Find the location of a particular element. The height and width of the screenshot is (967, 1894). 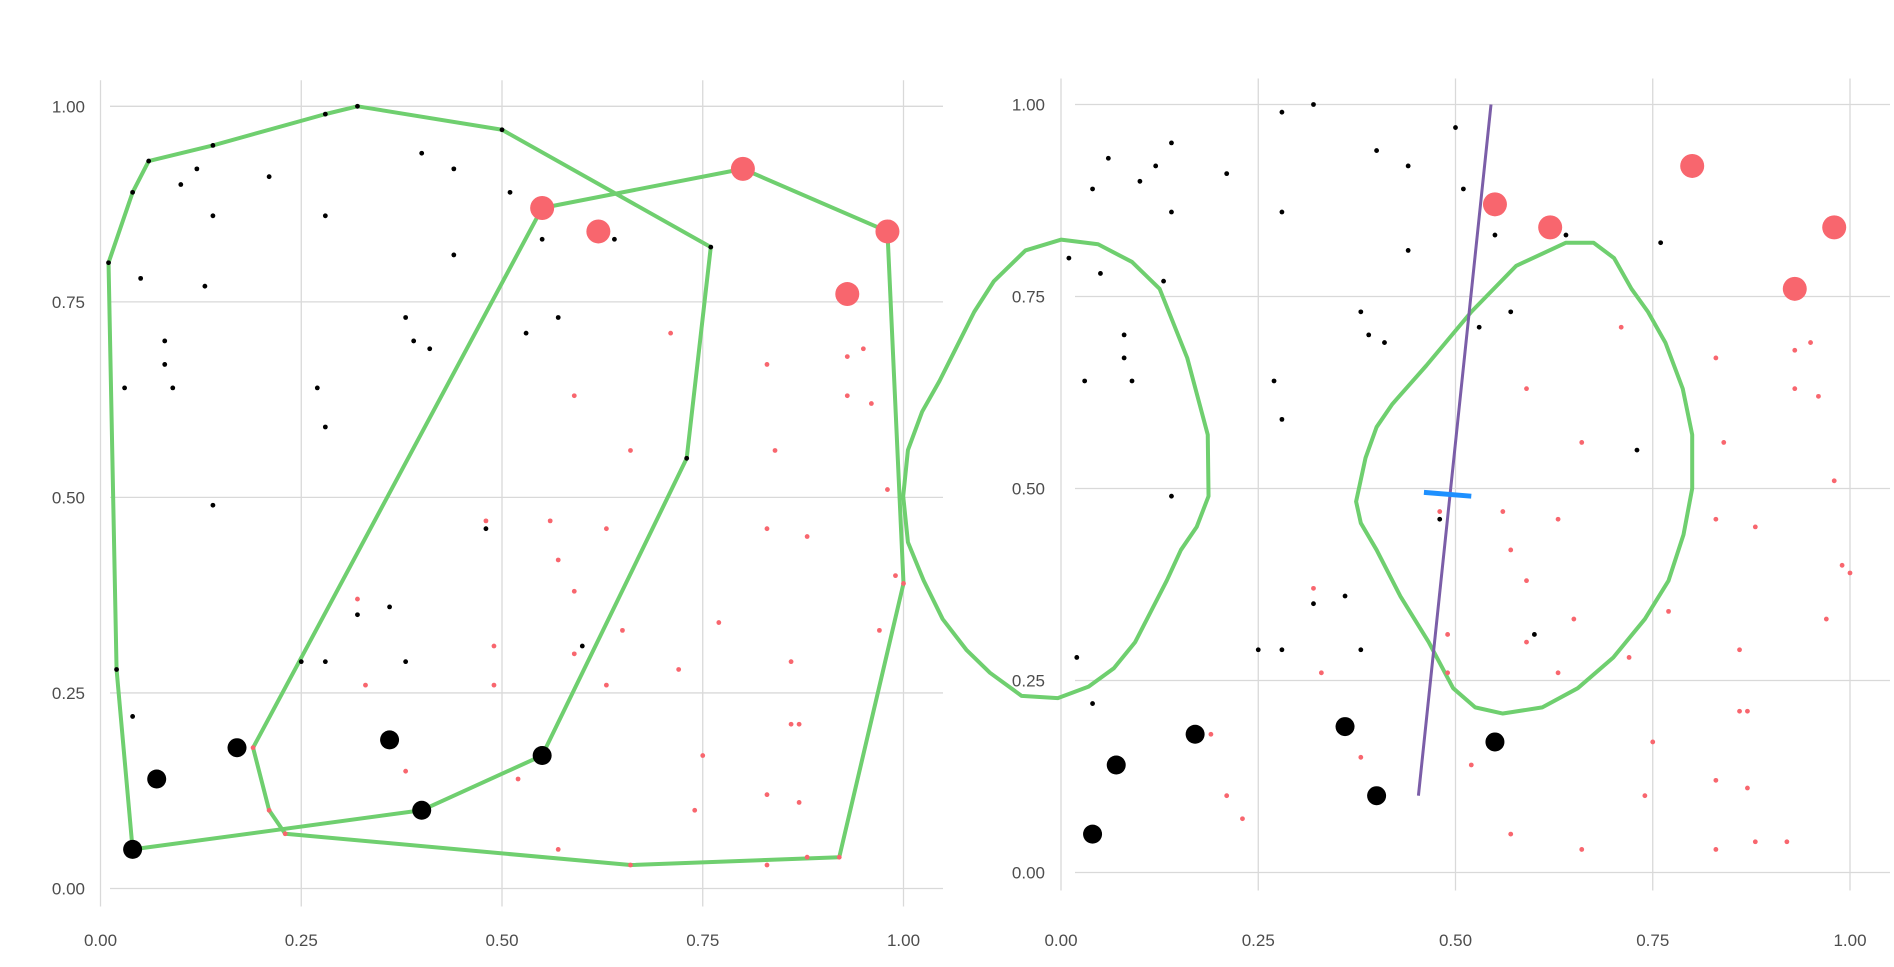

y-tick-label: 0.00 is located at coordinates (68, 889).